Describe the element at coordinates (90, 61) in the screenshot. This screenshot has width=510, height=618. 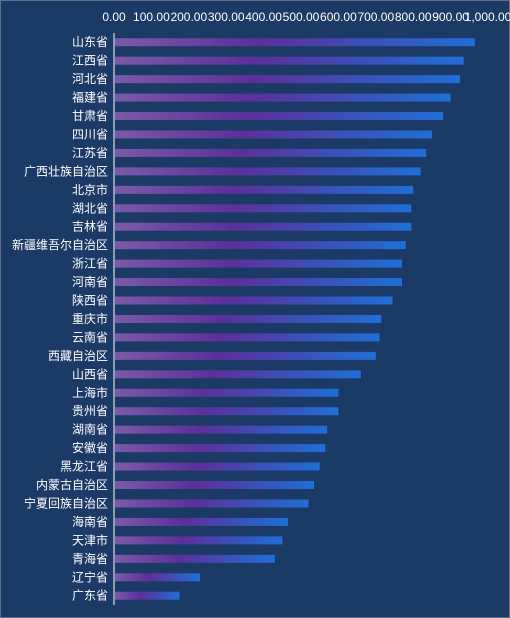
I see `category-label: 江西省` at that location.